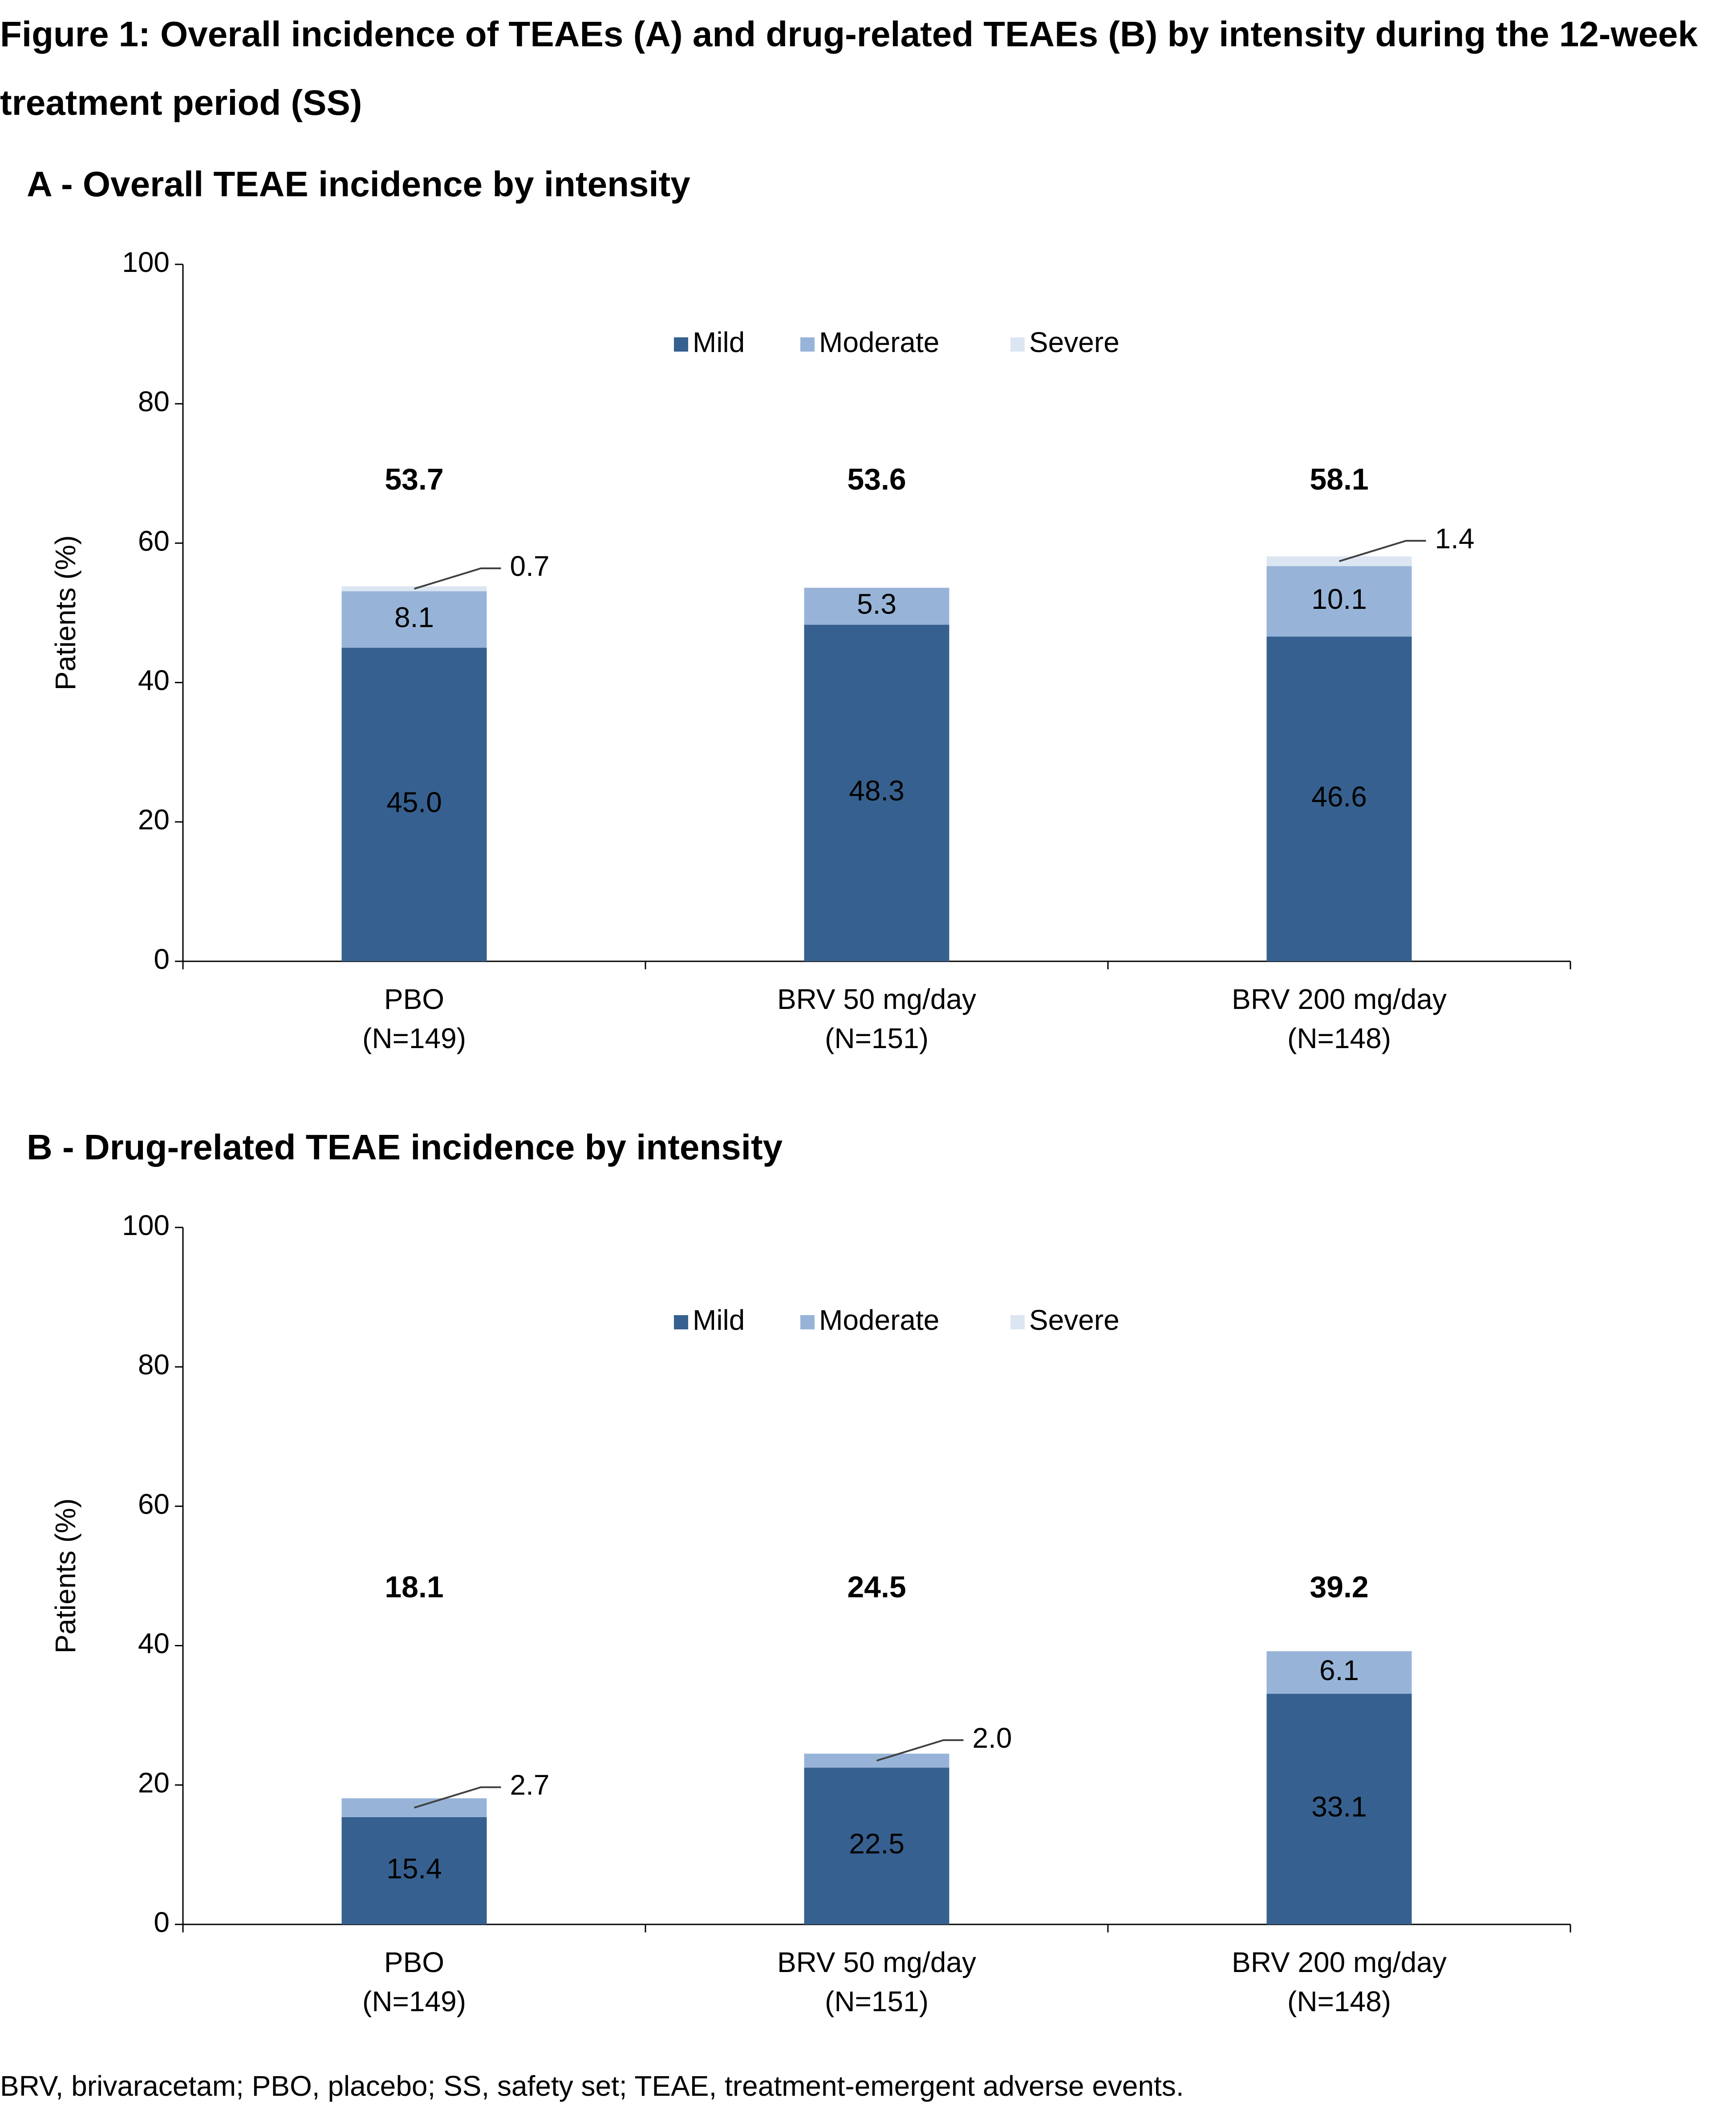 This screenshot has width=1736, height=2114. I want to click on value-label: 46.6, so click(1339, 797).